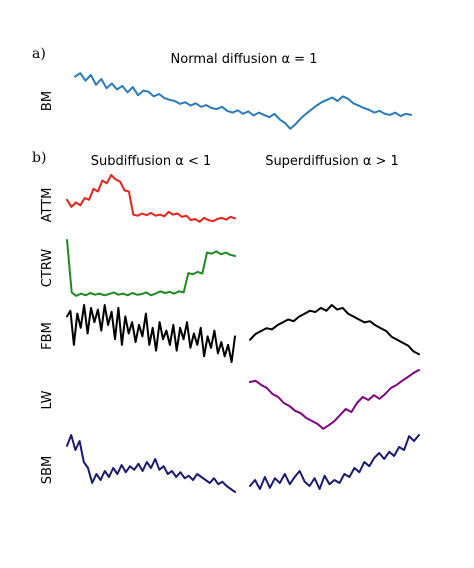 The width and height of the screenshot is (474, 568). What do you see at coordinates (332, 161) in the screenshot?
I see `superdiffusion-title: Superdiffusion α > 1` at bounding box center [332, 161].